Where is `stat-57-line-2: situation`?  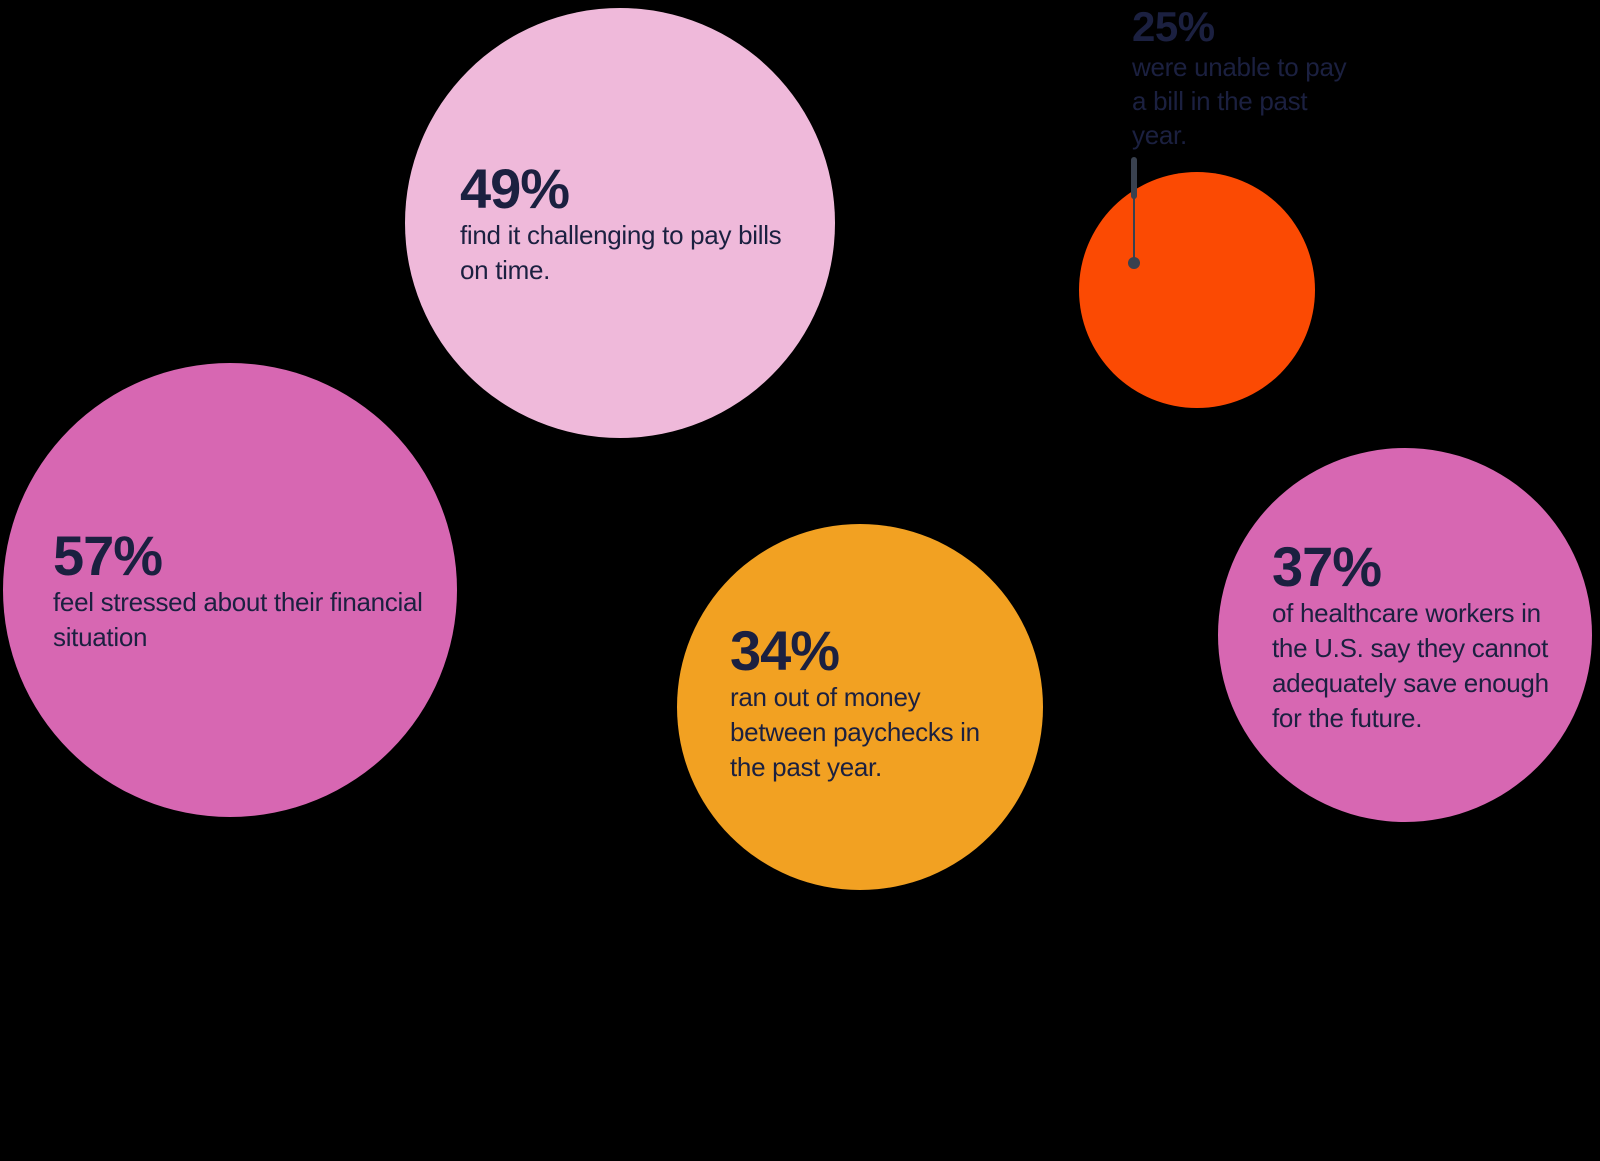 stat-57-line-2: situation is located at coordinates (100, 637).